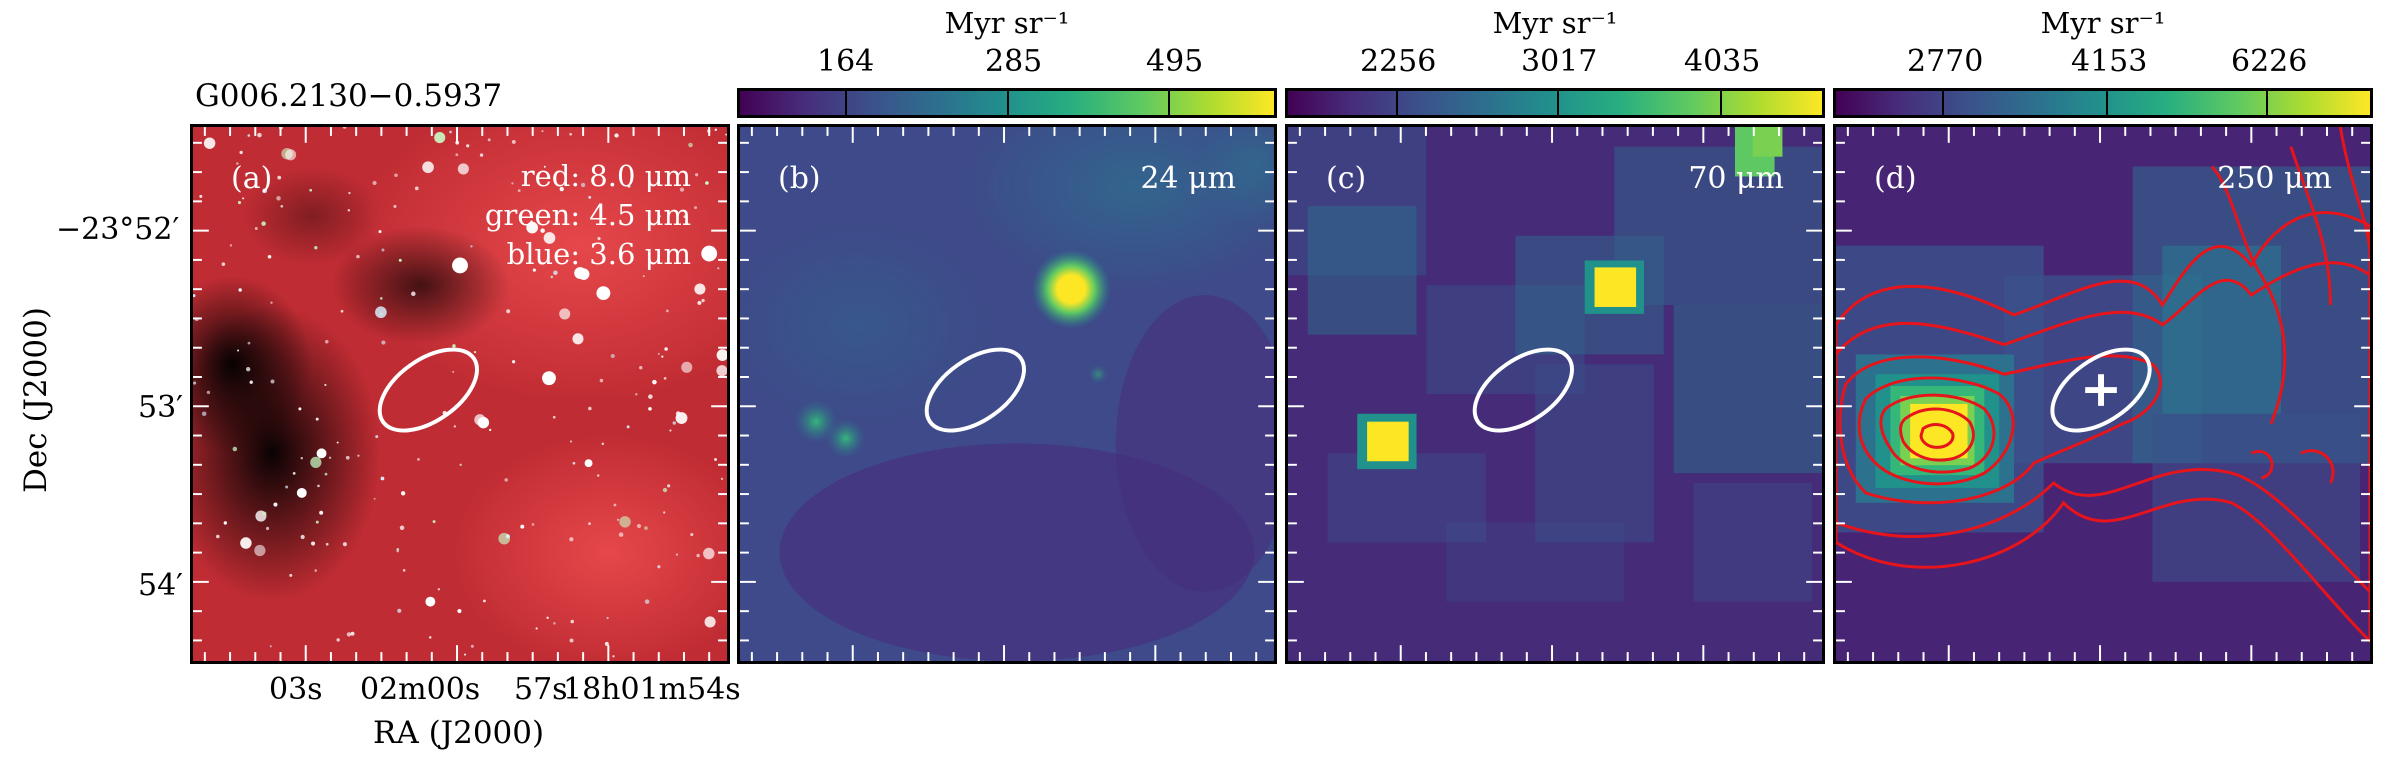 This screenshot has height=765, width=2391. Describe the element at coordinates (36, 400) in the screenshot. I see `y-axis-label: Dec (J2000)` at that location.